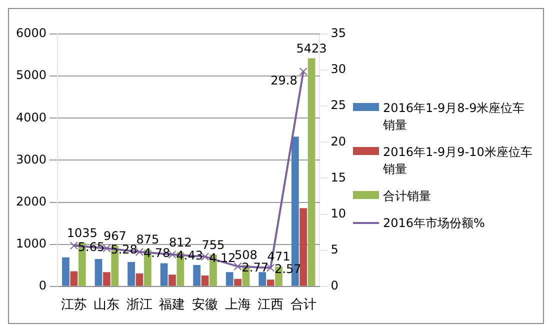 This screenshot has width=555, height=335. I want to click on y-tick-label: 0, so click(42, 285).